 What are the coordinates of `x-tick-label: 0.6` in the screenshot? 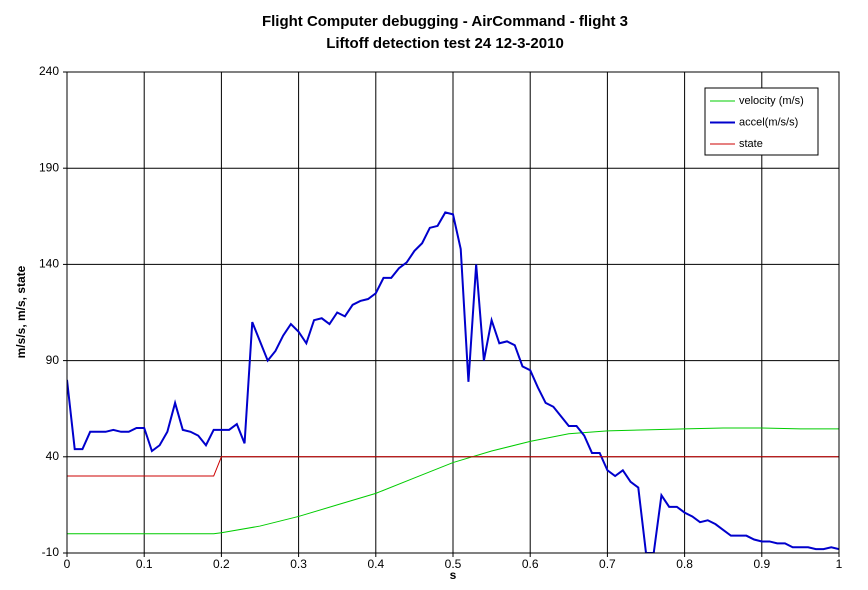 It's located at (530, 564).